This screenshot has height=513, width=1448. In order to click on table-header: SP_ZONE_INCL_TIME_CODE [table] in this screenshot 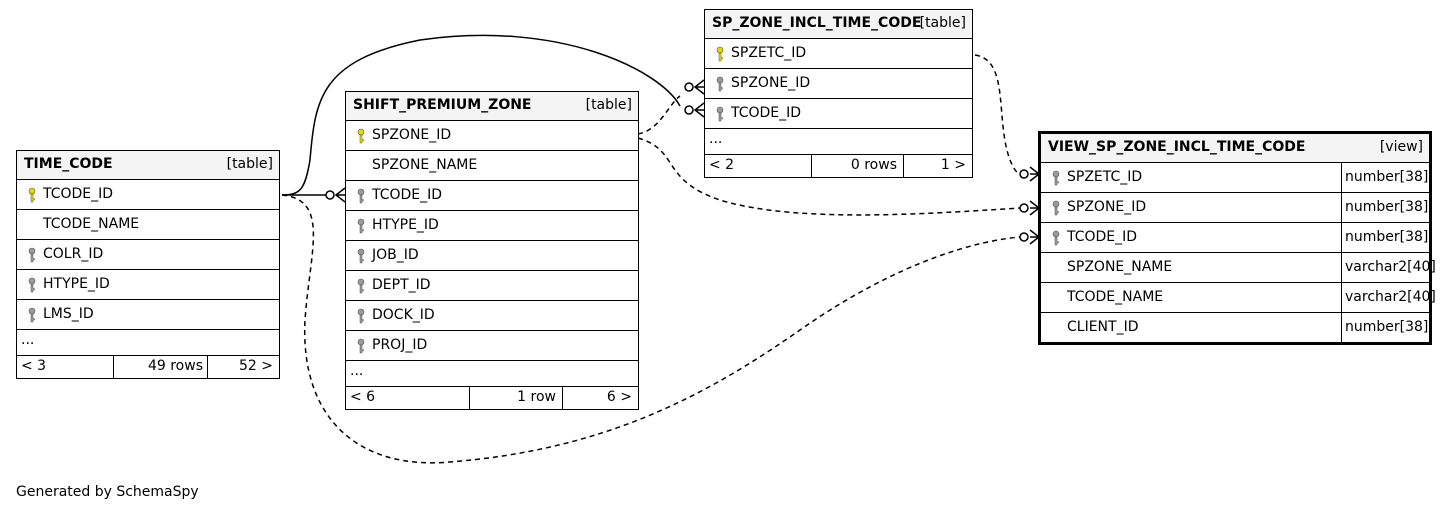, I will do `click(838, 24)`.